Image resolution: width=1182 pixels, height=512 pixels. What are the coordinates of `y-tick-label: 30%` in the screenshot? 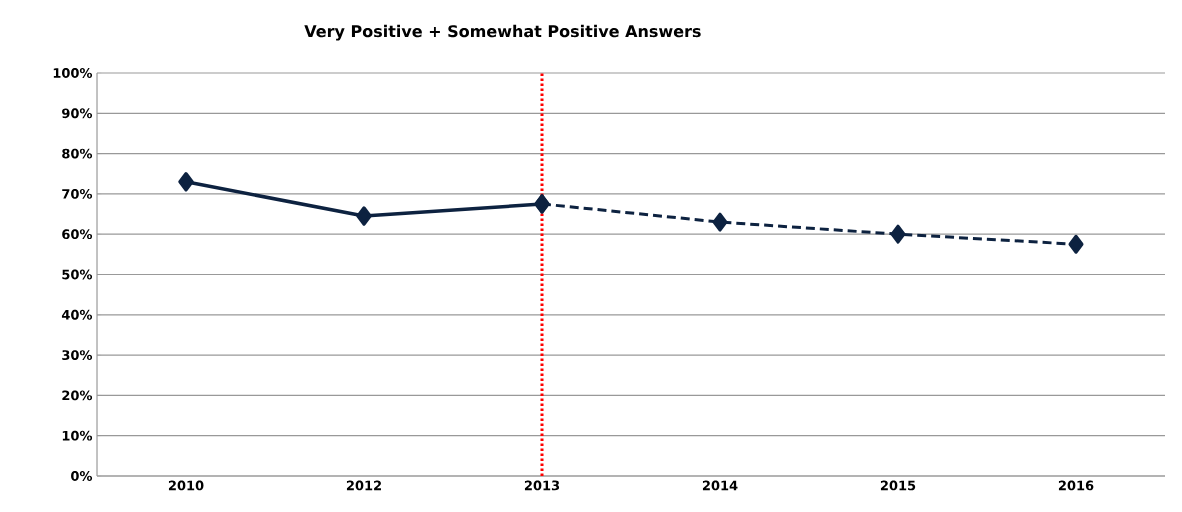 It's located at (77, 355).